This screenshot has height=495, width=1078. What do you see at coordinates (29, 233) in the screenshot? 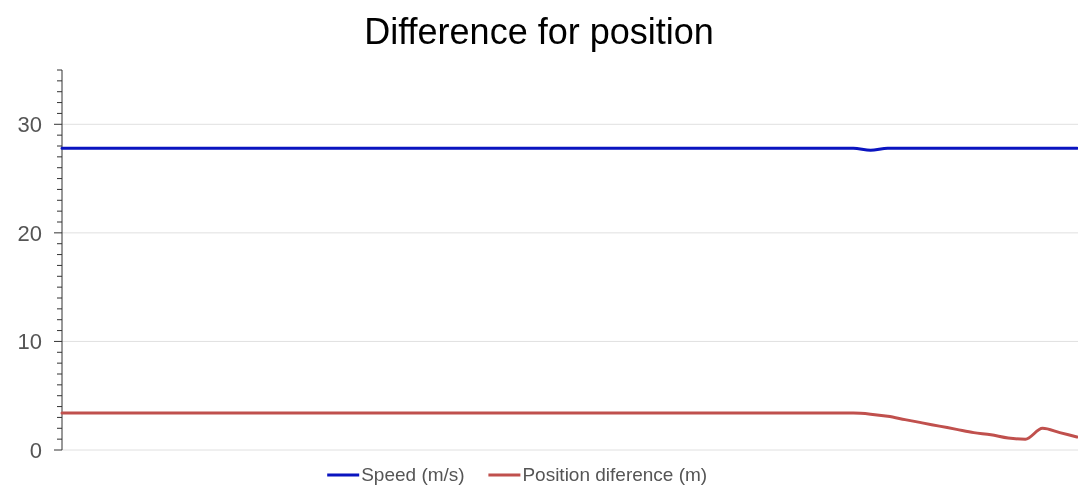
I see `y-tick-label: 20` at bounding box center [29, 233].